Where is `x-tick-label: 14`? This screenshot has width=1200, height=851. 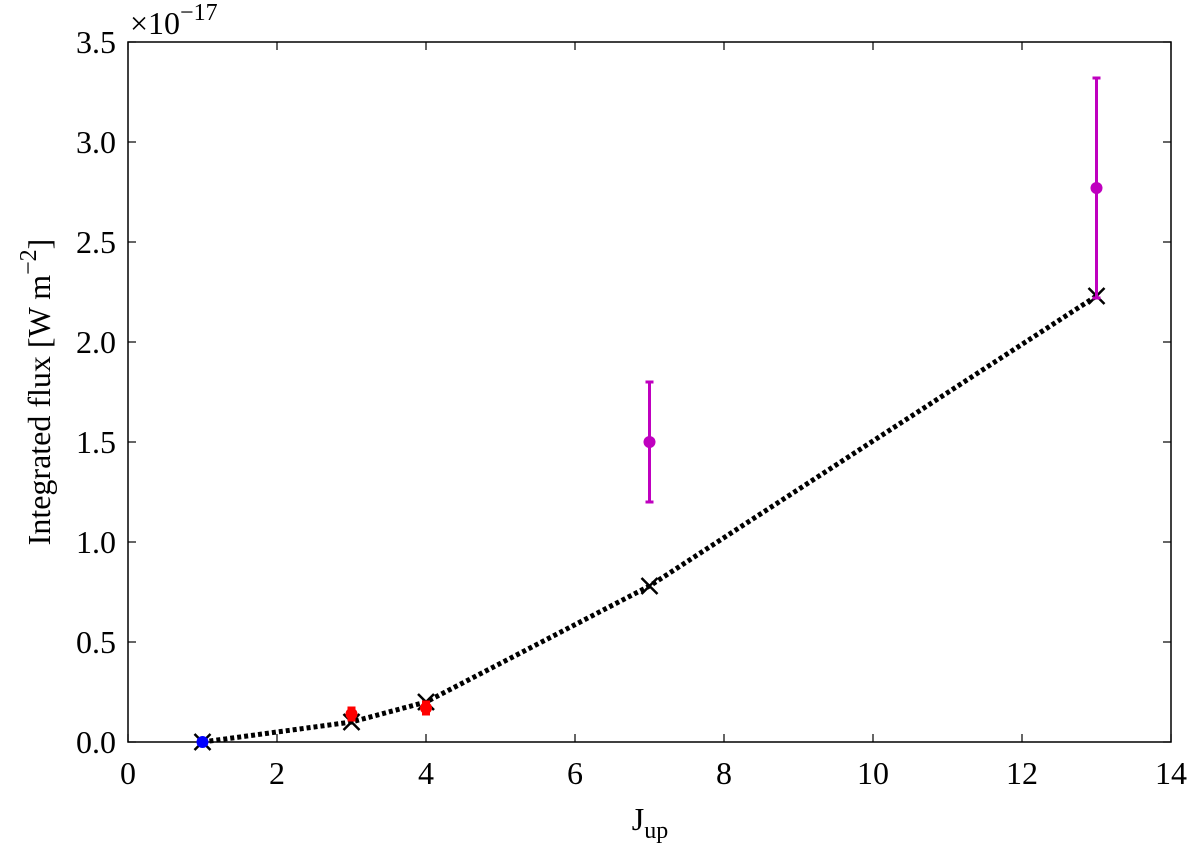 x-tick-label: 14 is located at coordinates (1171, 773).